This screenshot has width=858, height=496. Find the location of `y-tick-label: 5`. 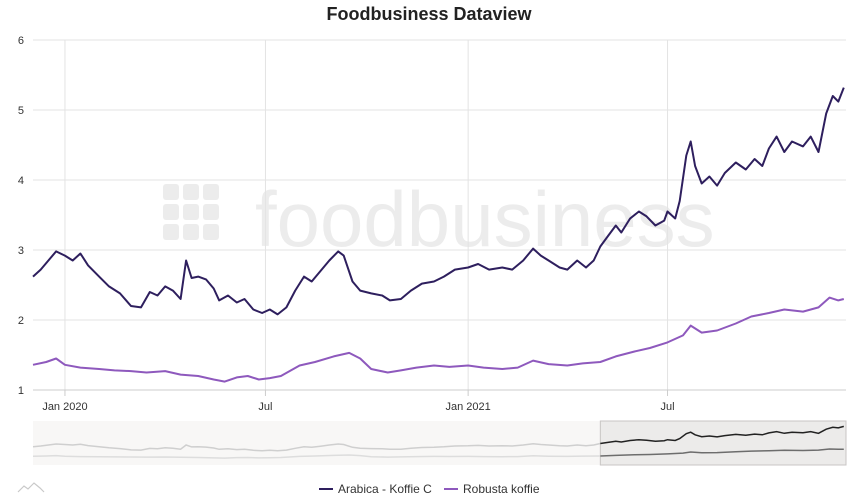

y-tick-label: 5 is located at coordinates (21, 111).